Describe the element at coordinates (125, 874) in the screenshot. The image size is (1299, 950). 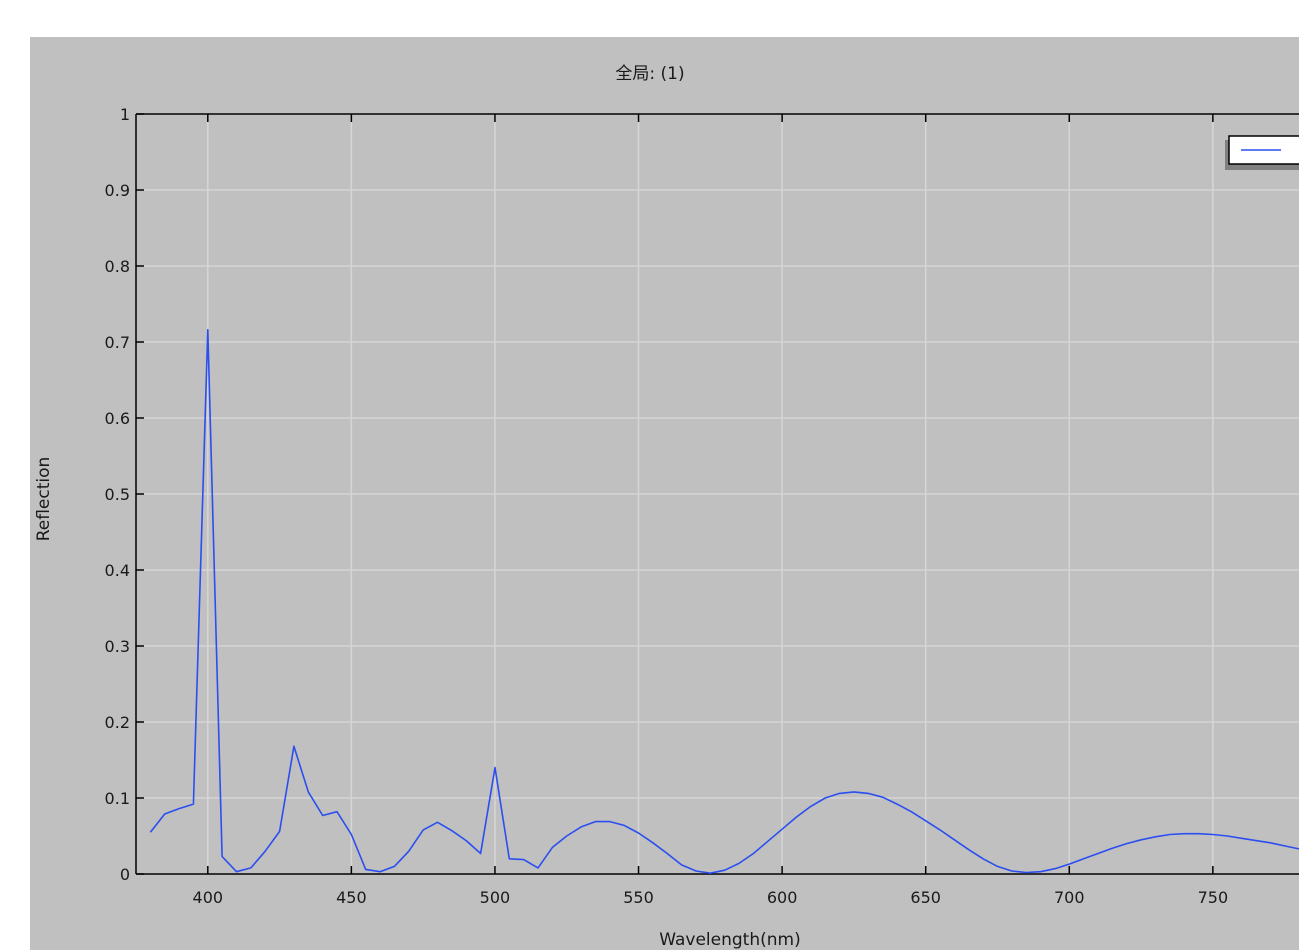
I see `y-tick-label: 0` at that location.